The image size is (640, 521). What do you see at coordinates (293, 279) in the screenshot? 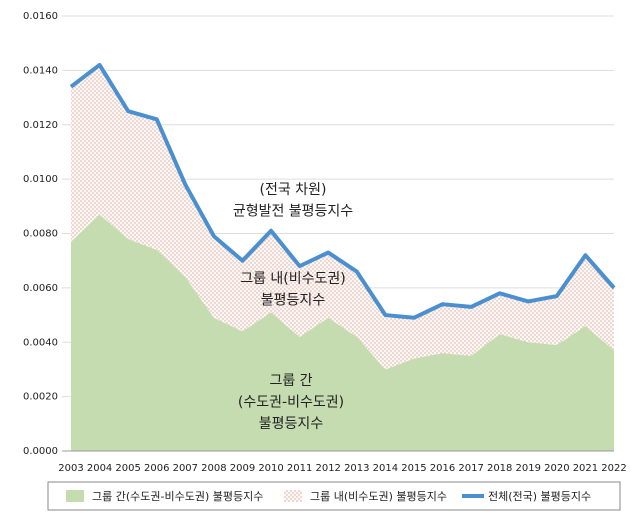
I see `annotation: 그룹 내(비수도권)` at bounding box center [293, 279].